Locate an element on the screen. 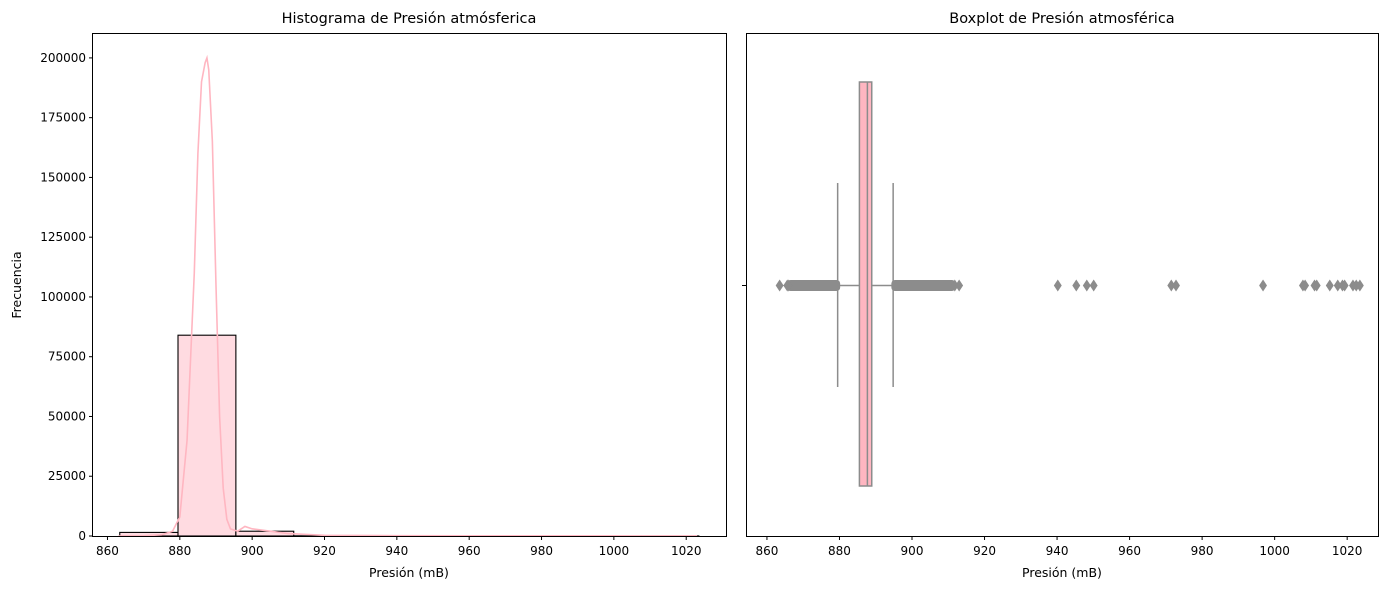 Image resolution: width=1389 pixels, height=590 pixels. y-tick-label: 75000 is located at coordinates (67, 357).